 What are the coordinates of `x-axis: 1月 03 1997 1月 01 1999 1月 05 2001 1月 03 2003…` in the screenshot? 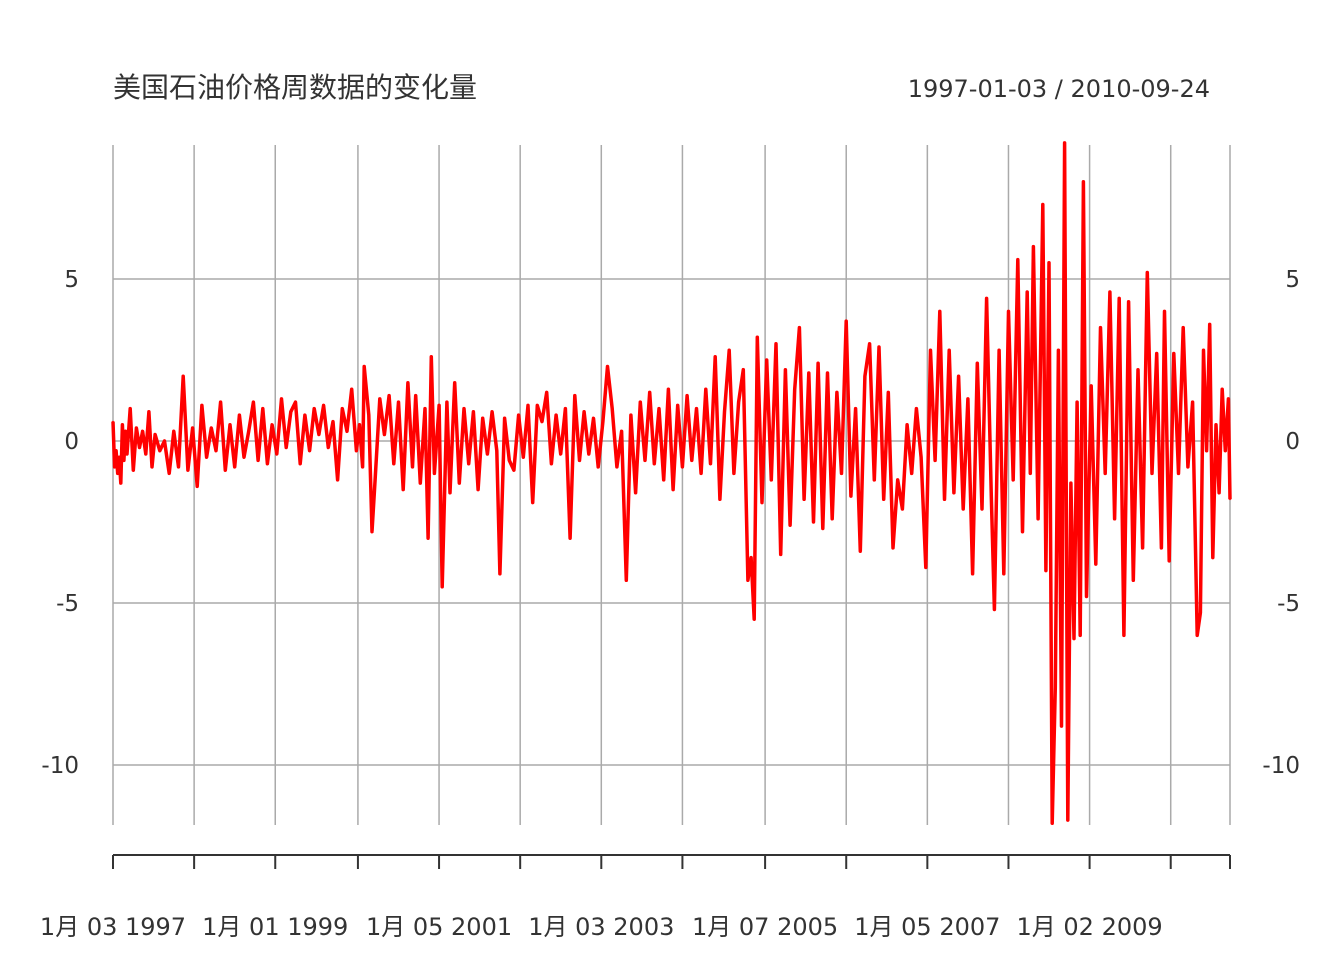 It's located at (635, 897).